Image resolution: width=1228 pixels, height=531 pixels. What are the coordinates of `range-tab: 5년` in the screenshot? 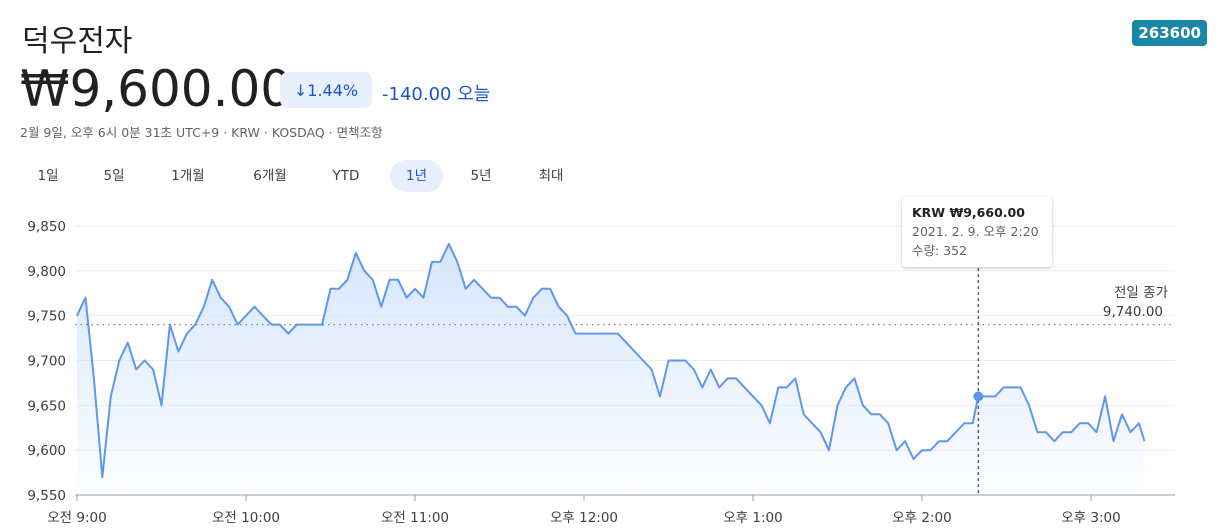 It's located at (481, 176).